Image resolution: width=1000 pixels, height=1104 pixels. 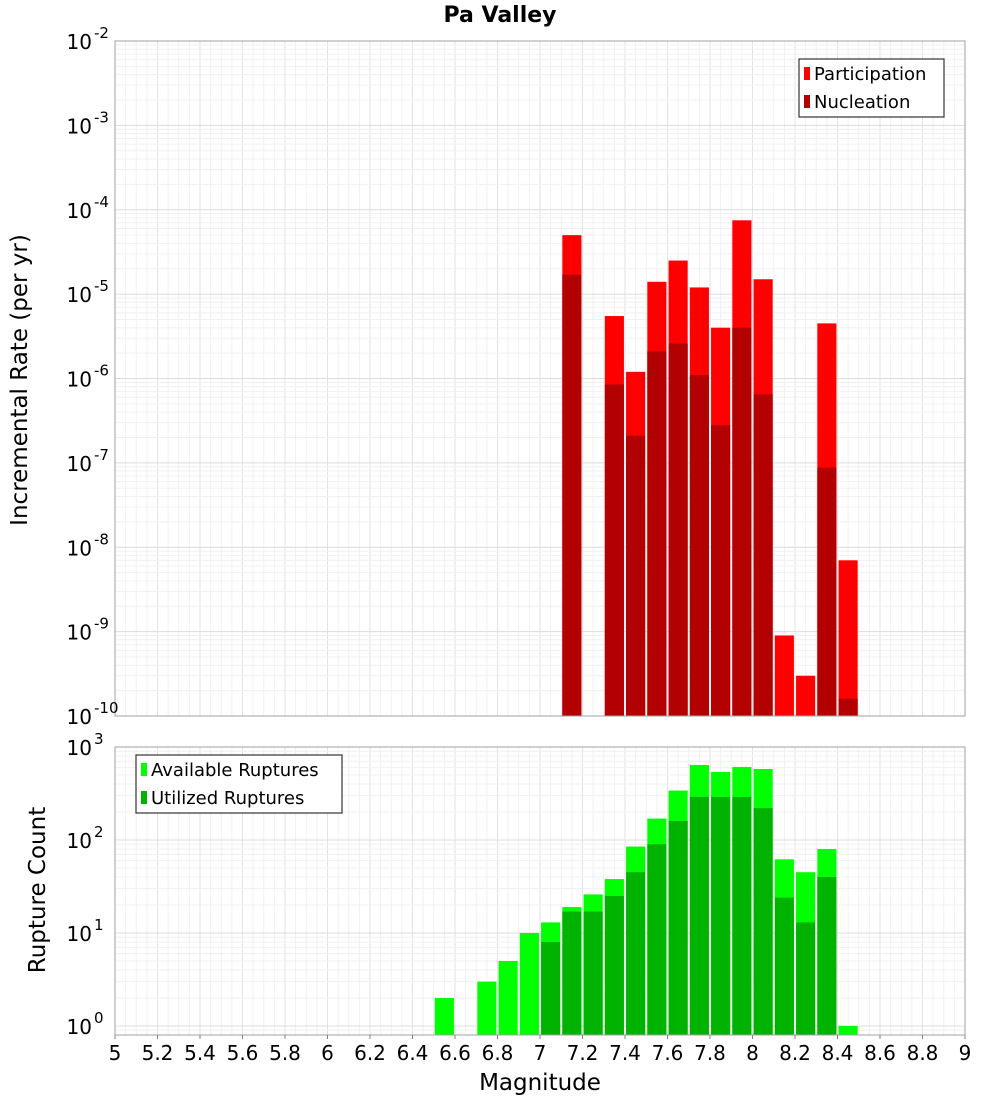 I want to click on bottom-y-axis-title: Rupture Count, so click(x=38, y=890).